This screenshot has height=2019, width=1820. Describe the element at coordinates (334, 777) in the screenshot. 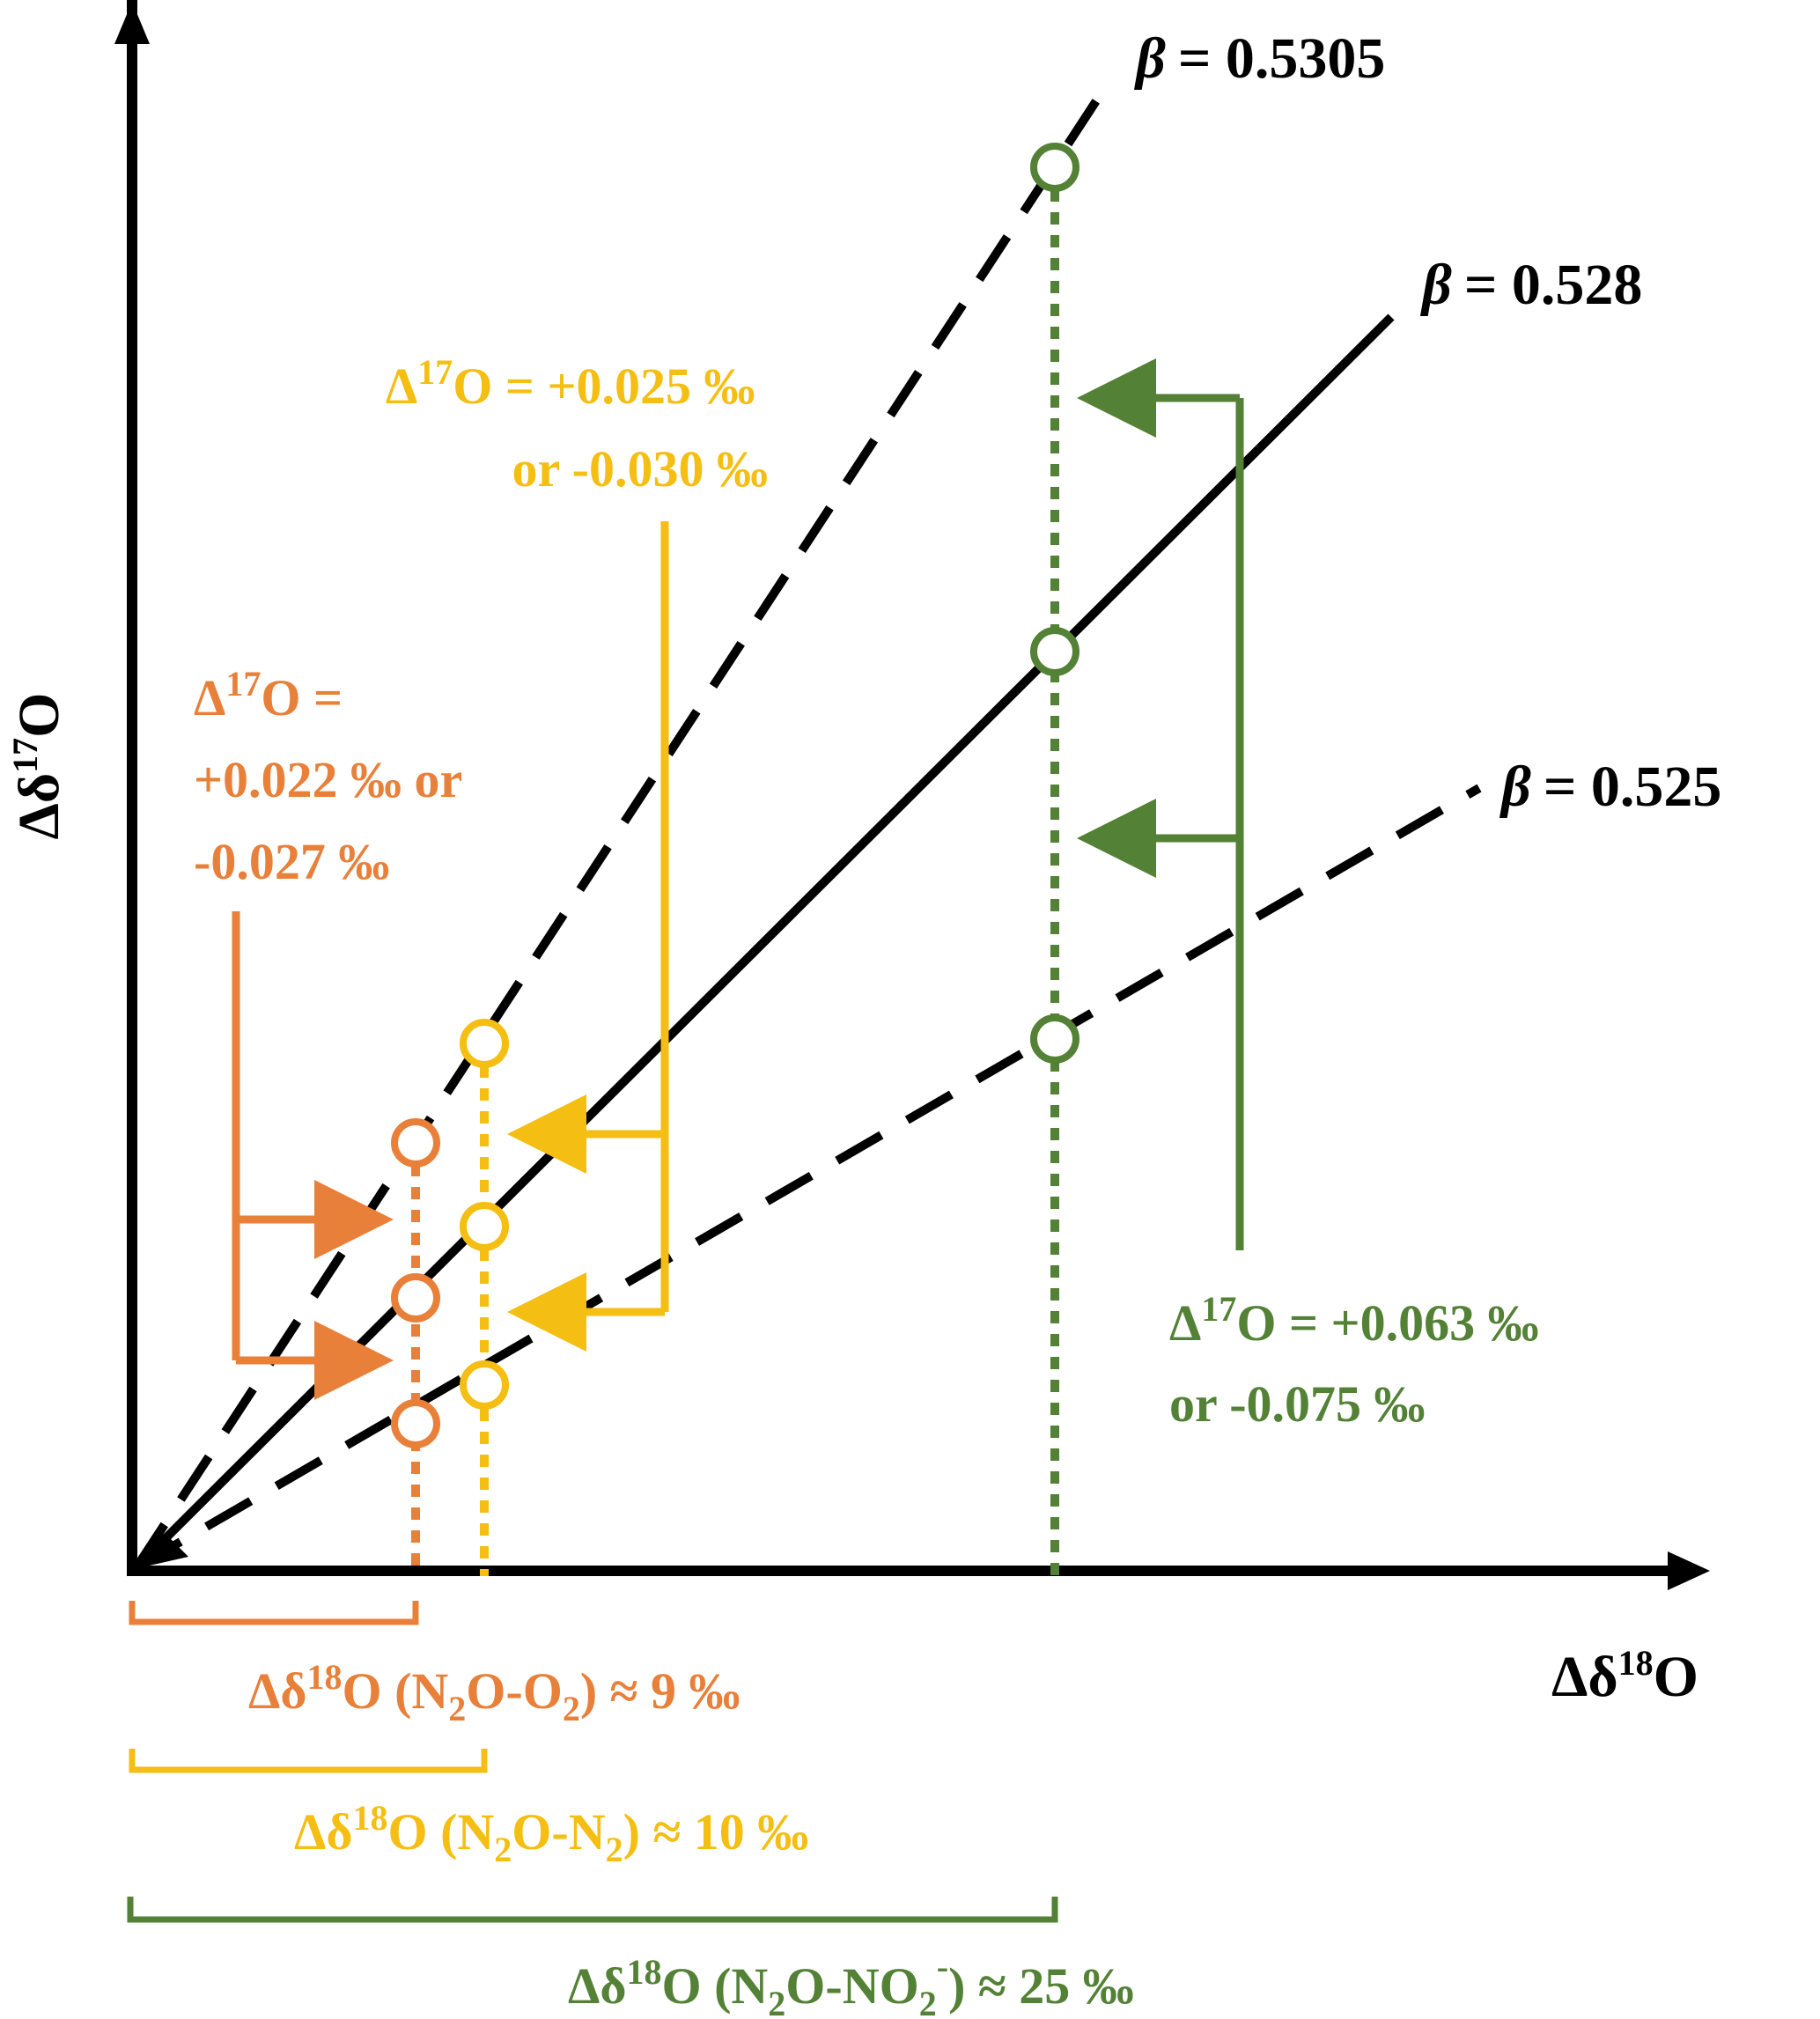

I see `n2o-o2-annotation: Δ17O = +0.022 ‰ or -0.027 ‰` at that location.